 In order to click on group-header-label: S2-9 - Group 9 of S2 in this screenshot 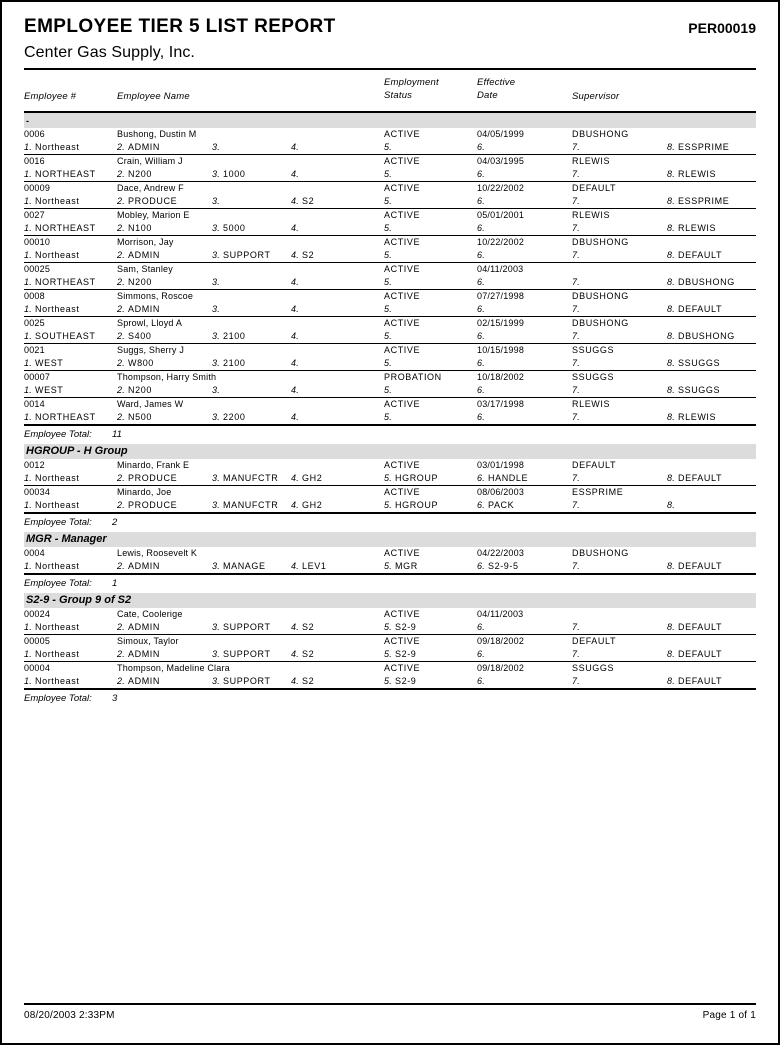, I will do `click(79, 600)`.